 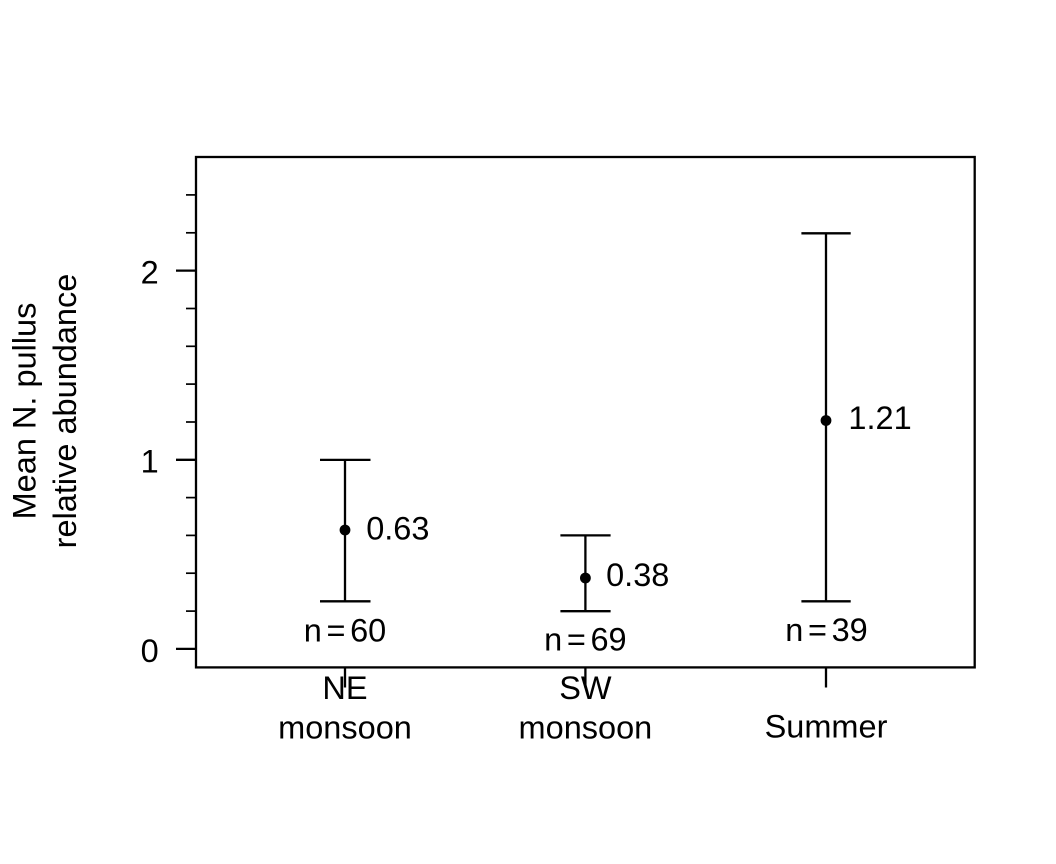 What do you see at coordinates (826, 727) in the screenshot?
I see `svg-text: Summer` at bounding box center [826, 727].